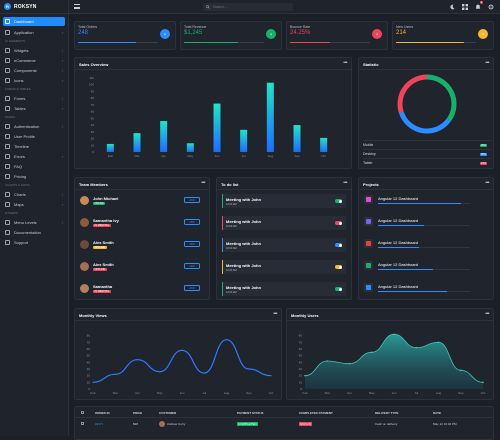  Describe the element at coordinates (405, 27) in the screenshot. I see `stat-label: New Users` at that location.